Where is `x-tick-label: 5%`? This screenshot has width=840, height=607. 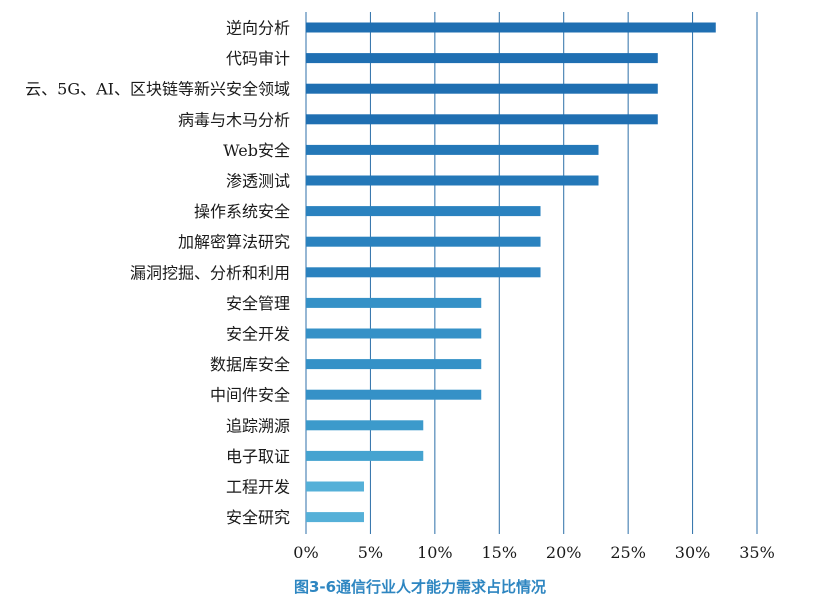 x-tick-label: 5% is located at coordinates (370, 552).